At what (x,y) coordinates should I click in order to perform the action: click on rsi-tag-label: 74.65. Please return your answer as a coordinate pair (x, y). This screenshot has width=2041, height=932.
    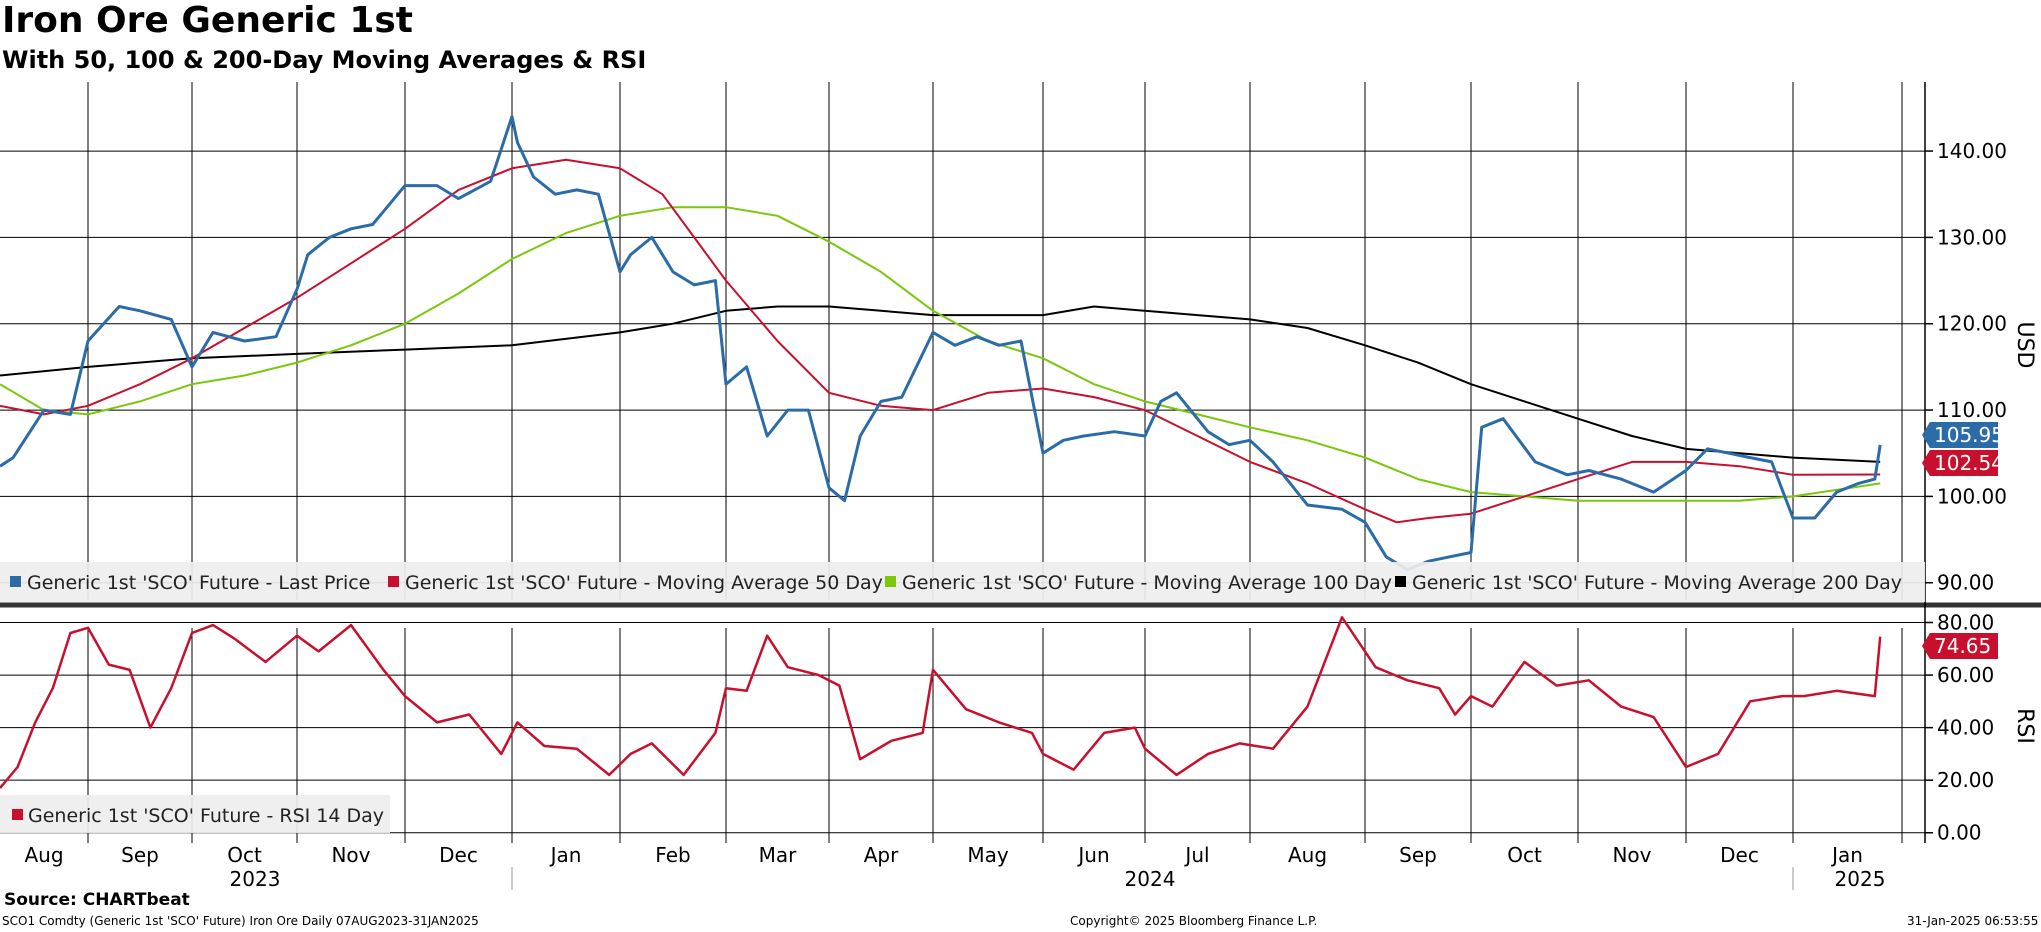
    Looking at the image, I should click on (1962, 646).